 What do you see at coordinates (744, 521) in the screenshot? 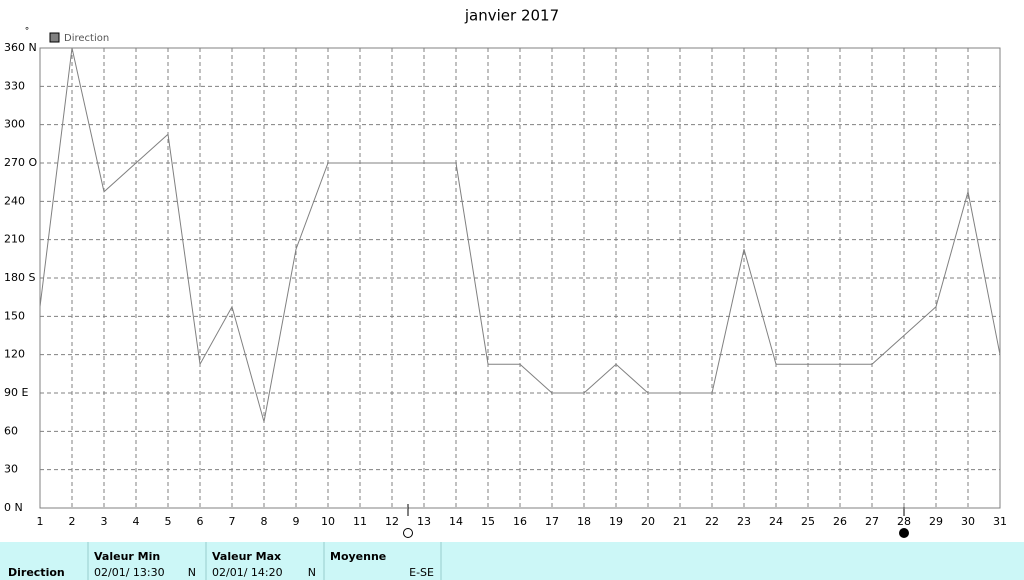
I see `x-tick-label: 23` at bounding box center [744, 521].